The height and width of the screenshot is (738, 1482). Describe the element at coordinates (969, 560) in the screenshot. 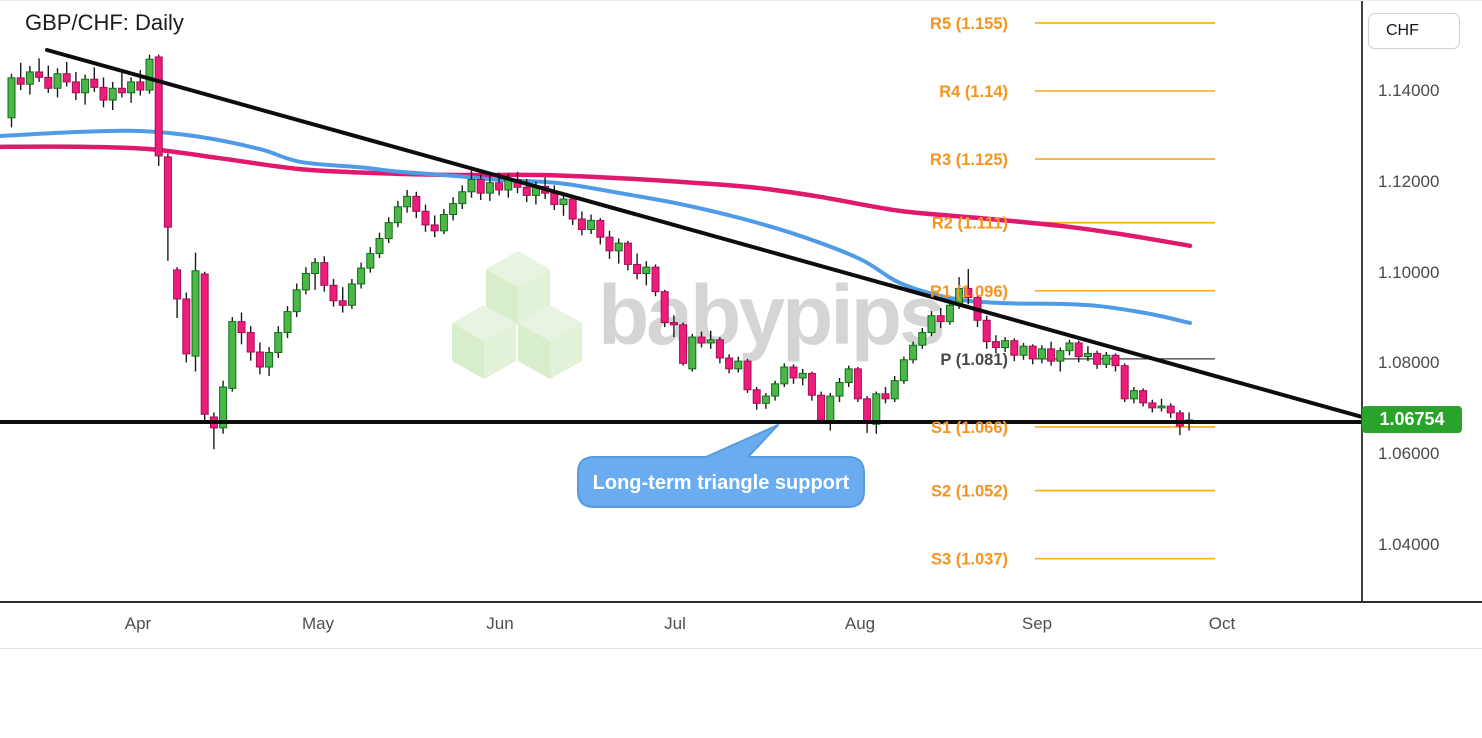

I see `pivot-level-label: S3 (1.037)` at that location.